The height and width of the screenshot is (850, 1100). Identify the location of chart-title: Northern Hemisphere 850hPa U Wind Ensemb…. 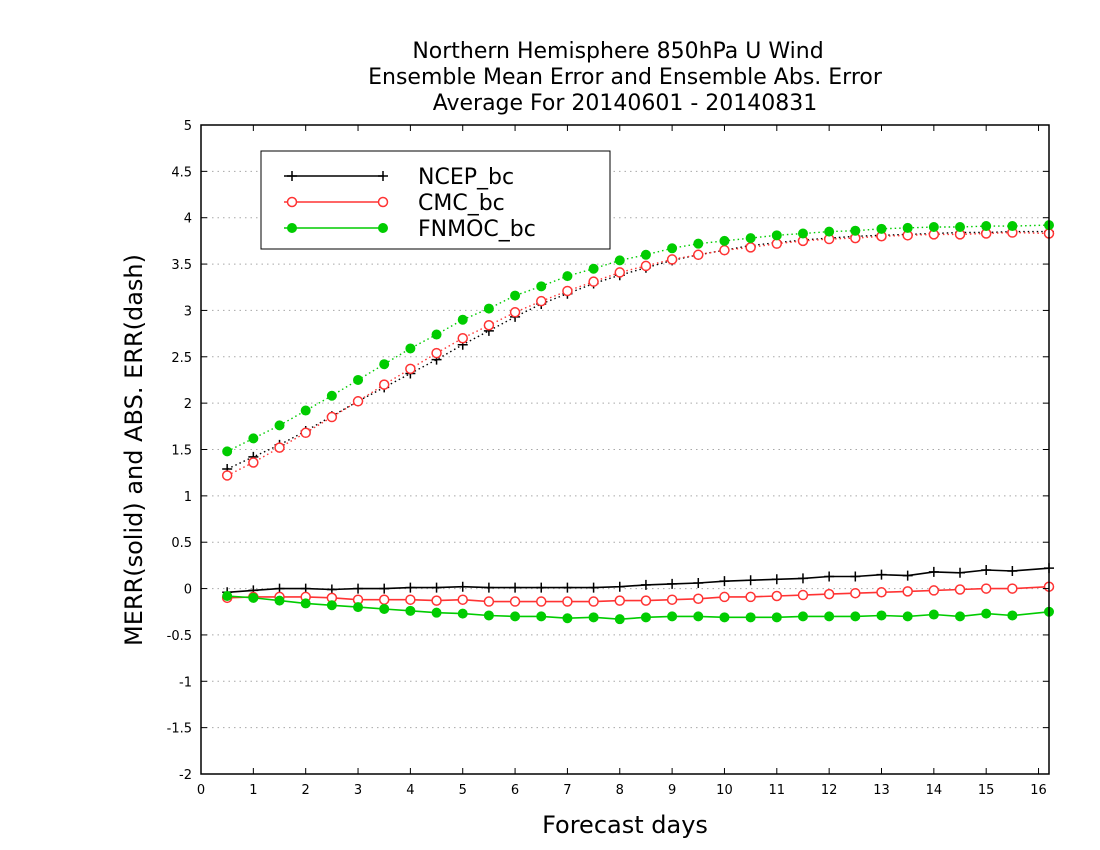
(625, 77).